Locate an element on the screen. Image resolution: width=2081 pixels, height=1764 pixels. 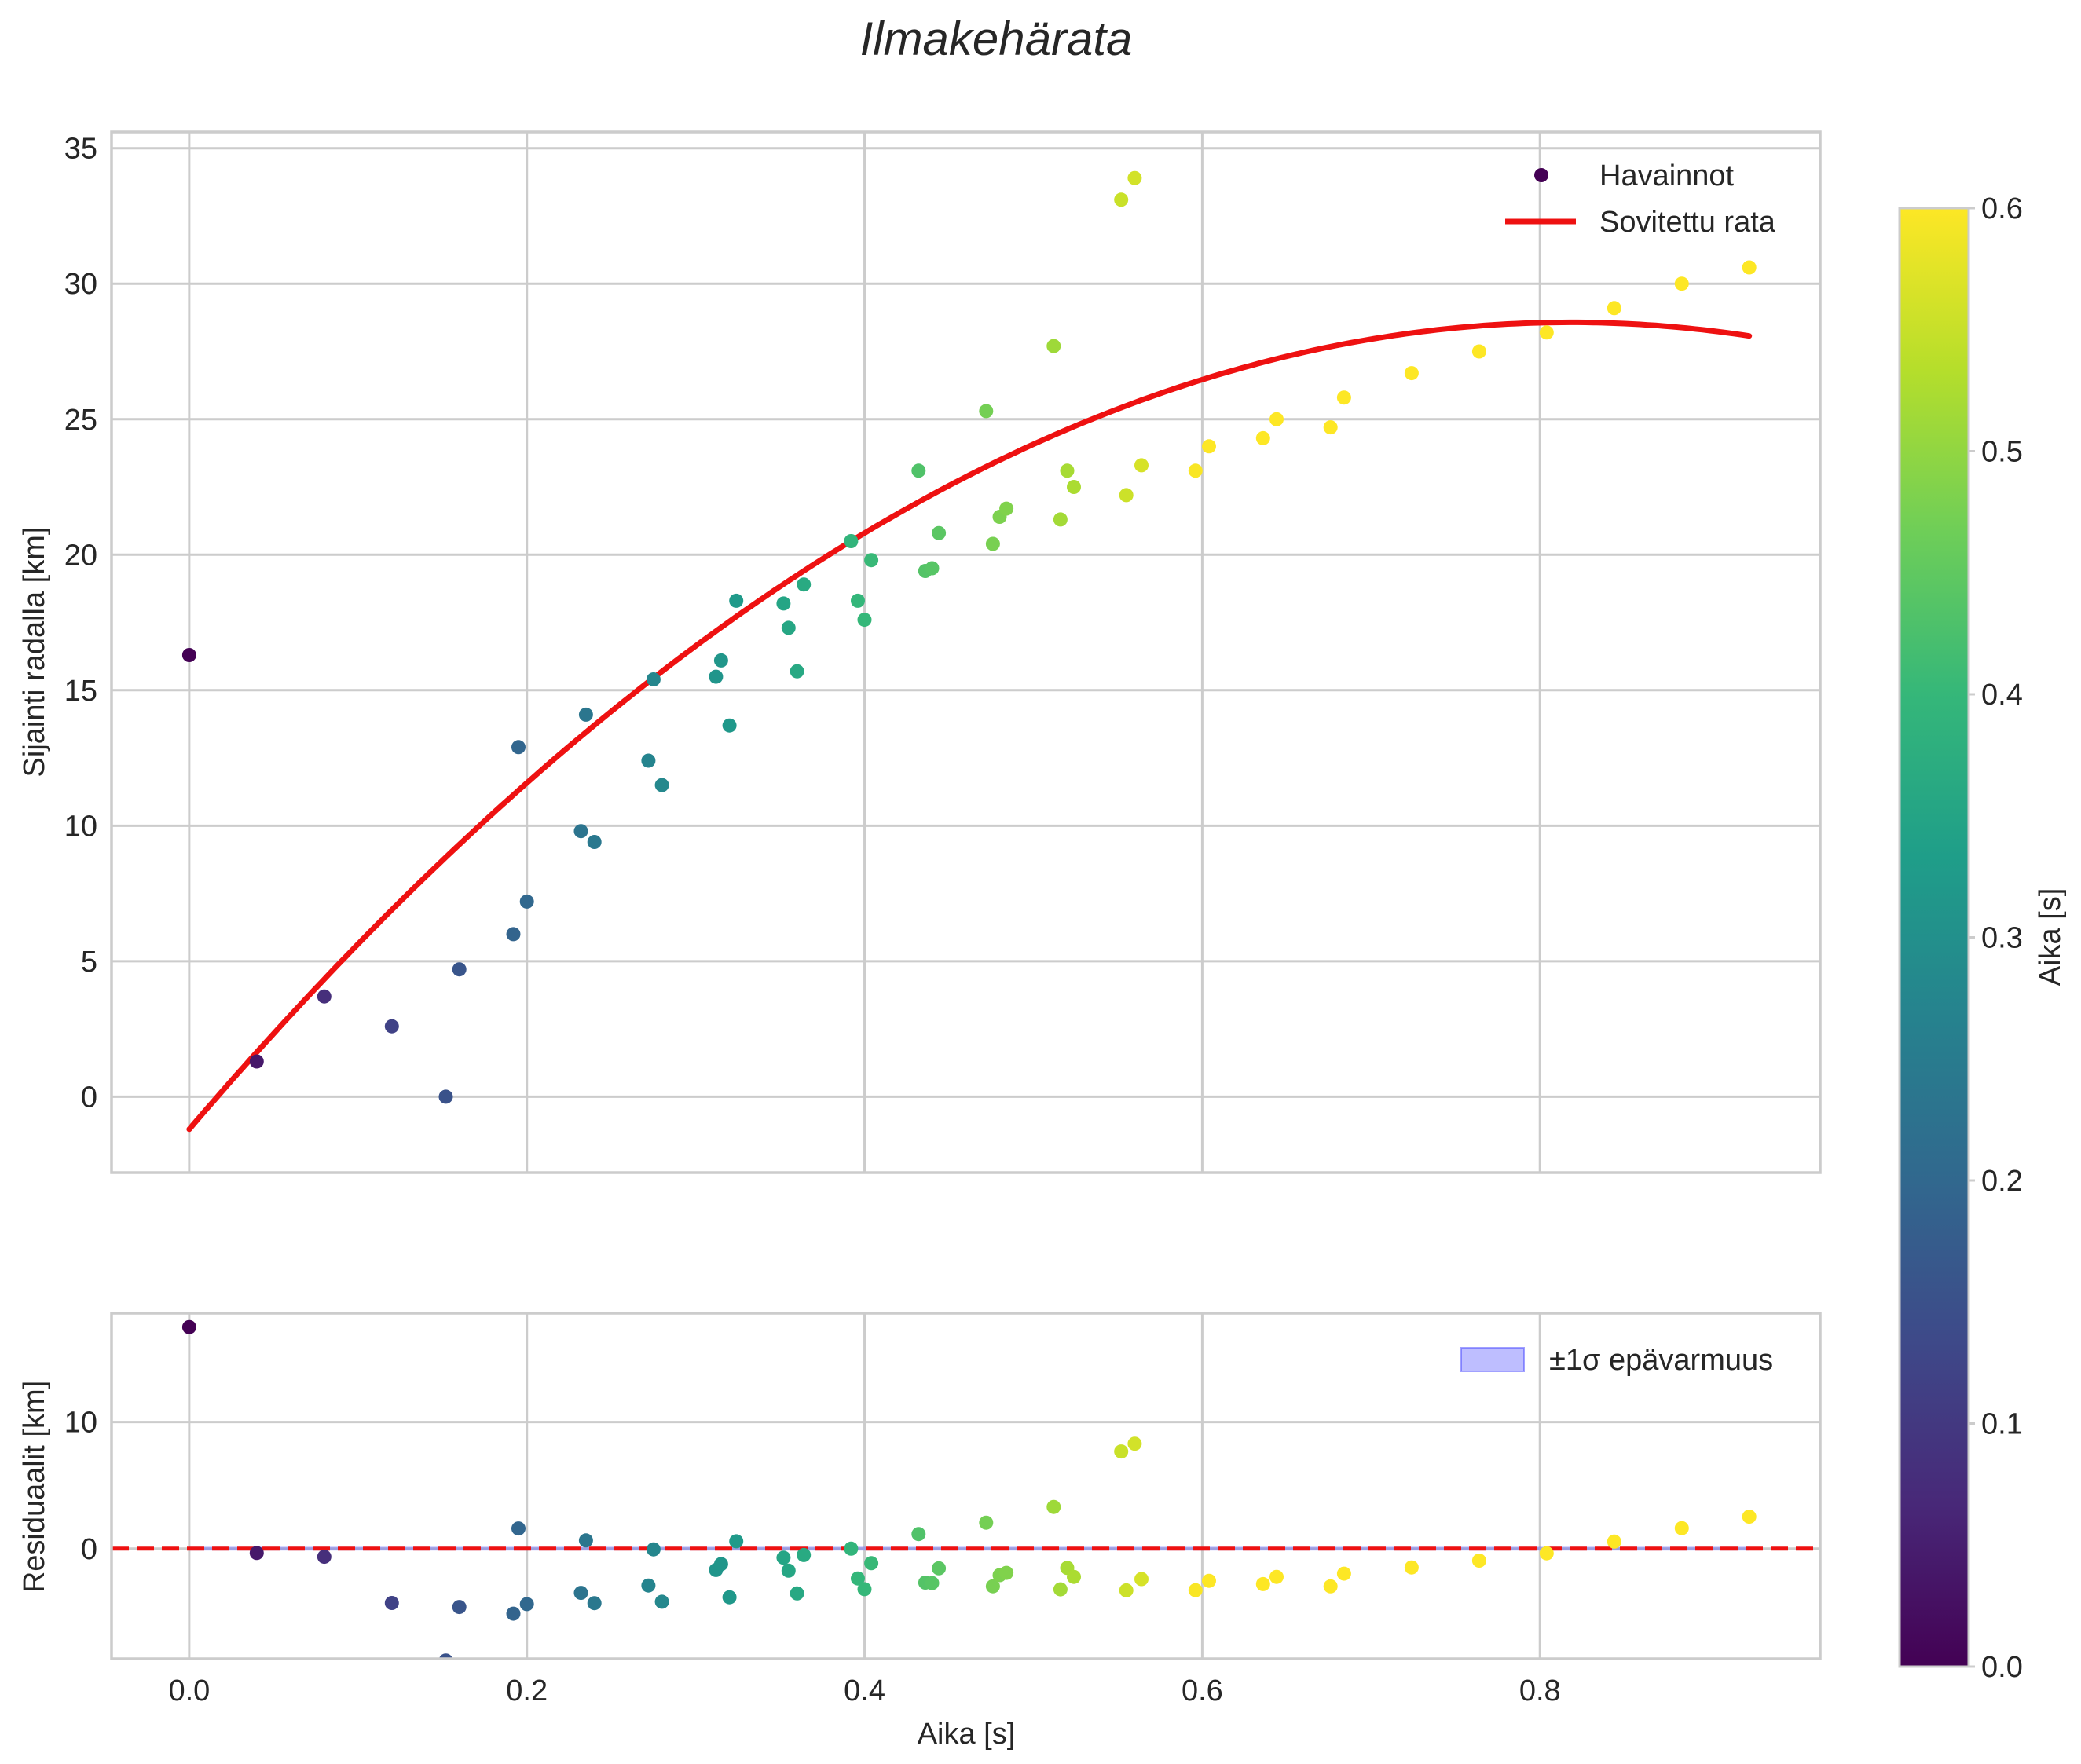
legend-label-fit: Sovitettu rata is located at coordinates (1687, 222).